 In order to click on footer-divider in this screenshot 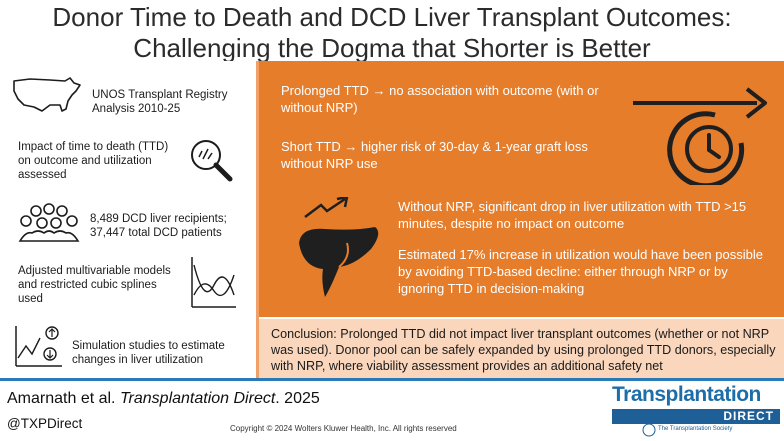, I will do `click(392, 379)`.